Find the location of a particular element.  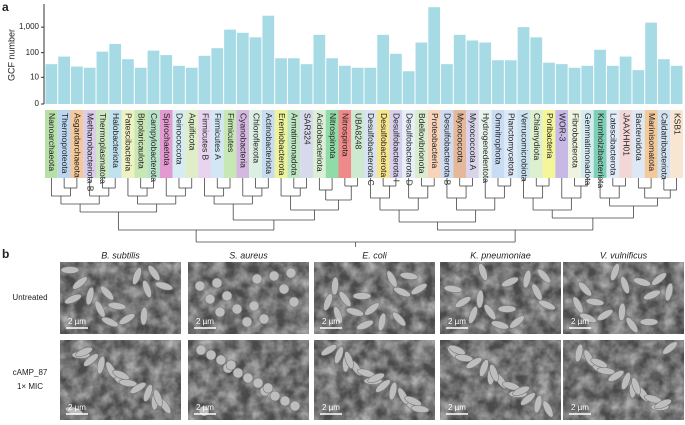

category-label: Asgardarchaeota is located at coordinates (78, 145).